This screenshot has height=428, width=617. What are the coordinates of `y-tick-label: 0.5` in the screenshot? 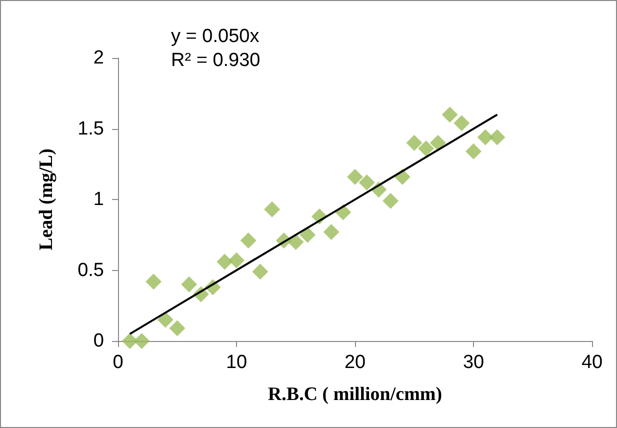 It's located at (91, 270).